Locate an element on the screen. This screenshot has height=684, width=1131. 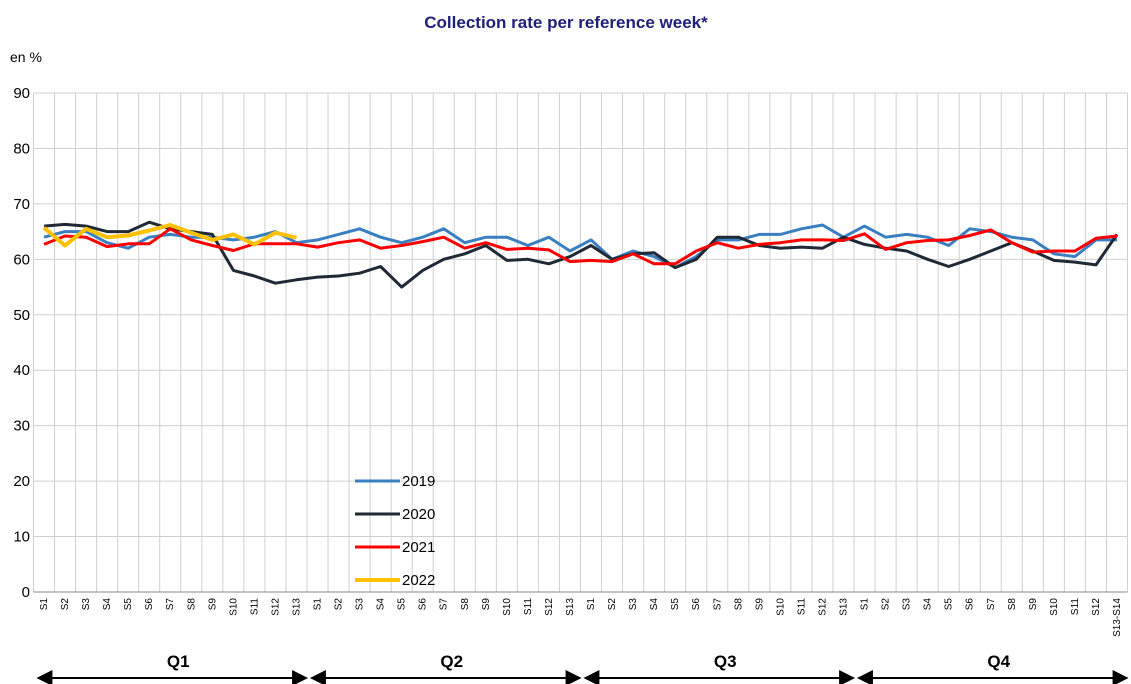
chart-title: Collection rate per reference week* is located at coordinates (566, 22).